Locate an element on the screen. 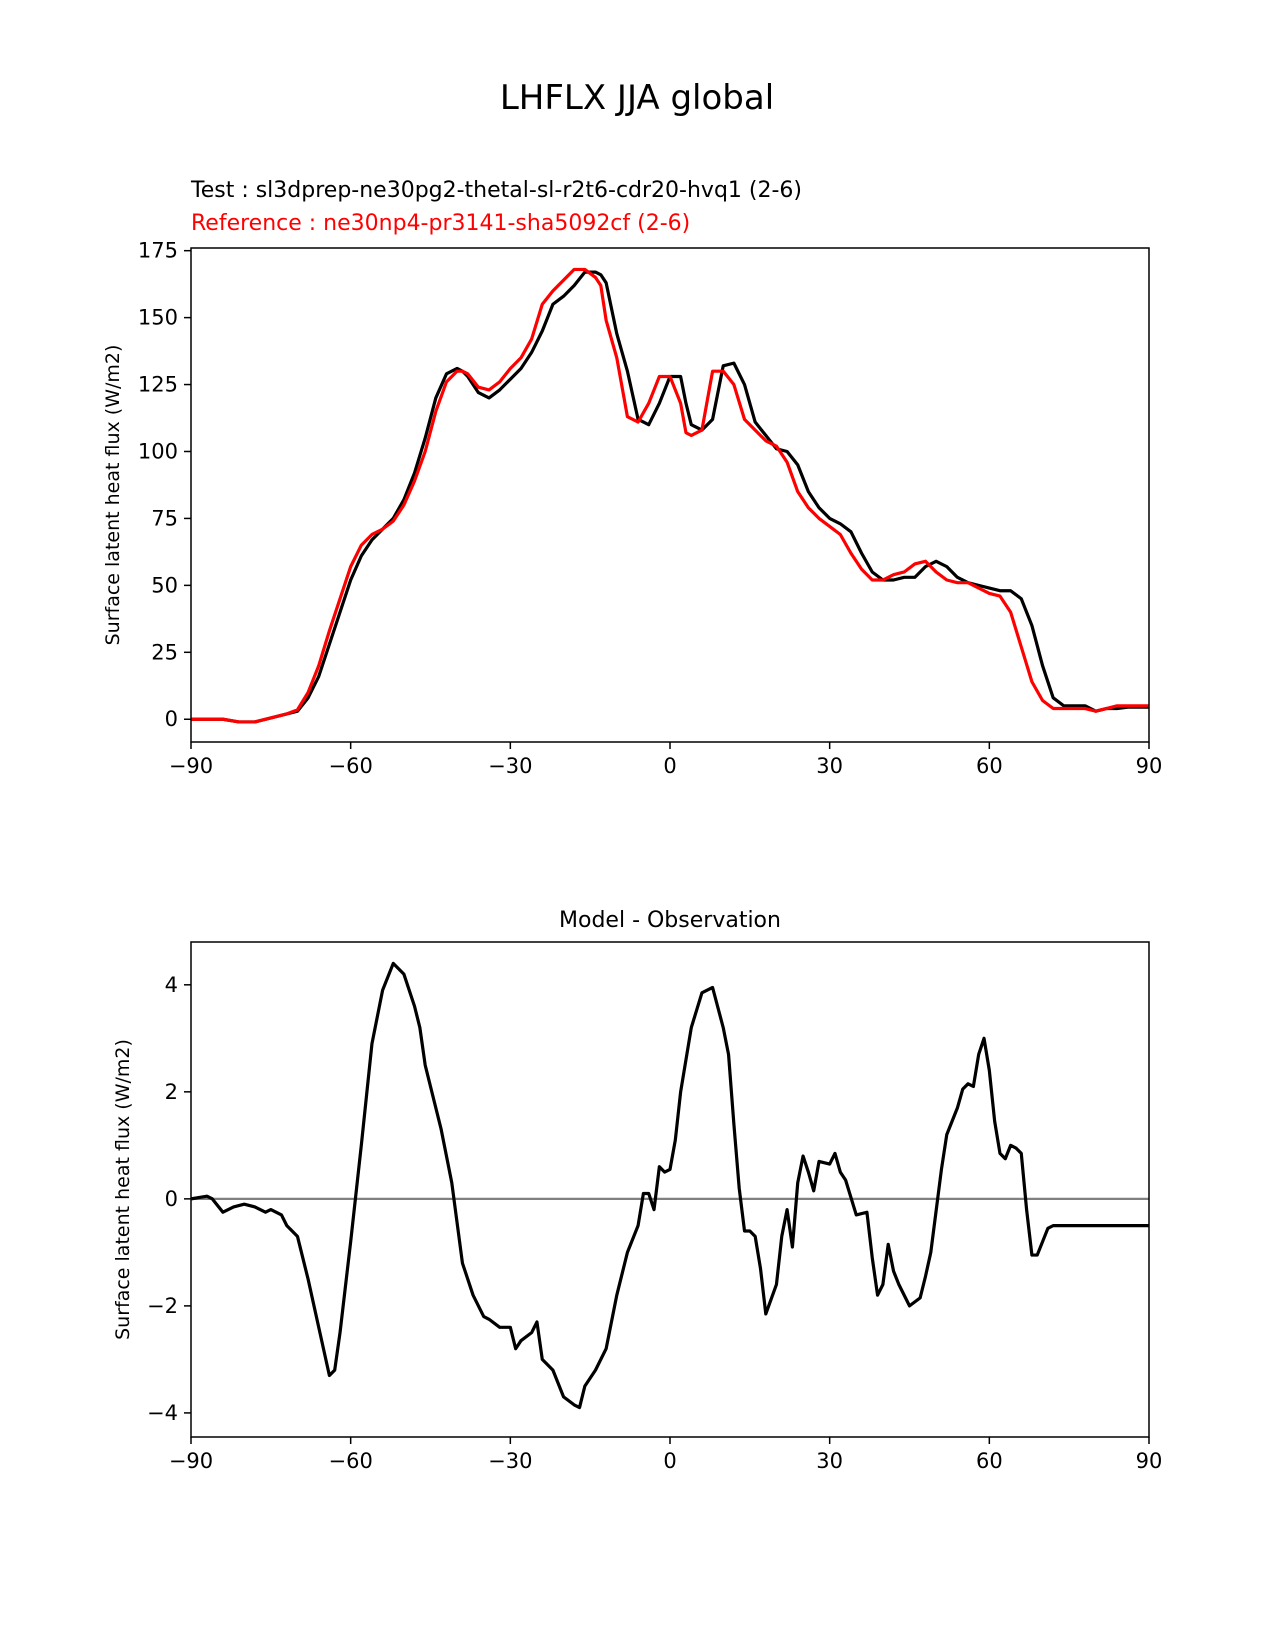  bottom-y-tick-label: 4 is located at coordinates (171, 985).